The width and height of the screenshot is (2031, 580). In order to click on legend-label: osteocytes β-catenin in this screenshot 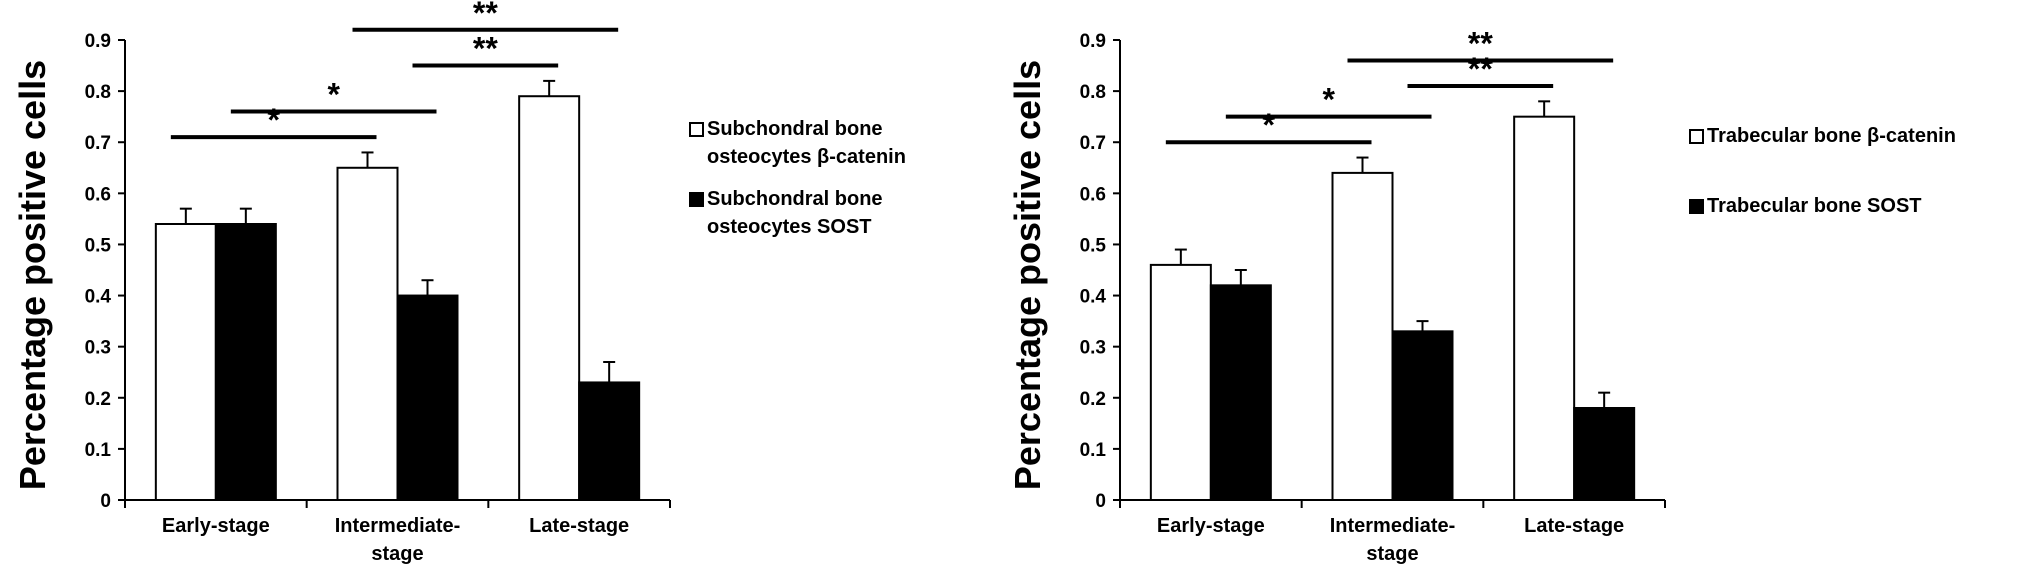, I will do `click(806, 157)`.